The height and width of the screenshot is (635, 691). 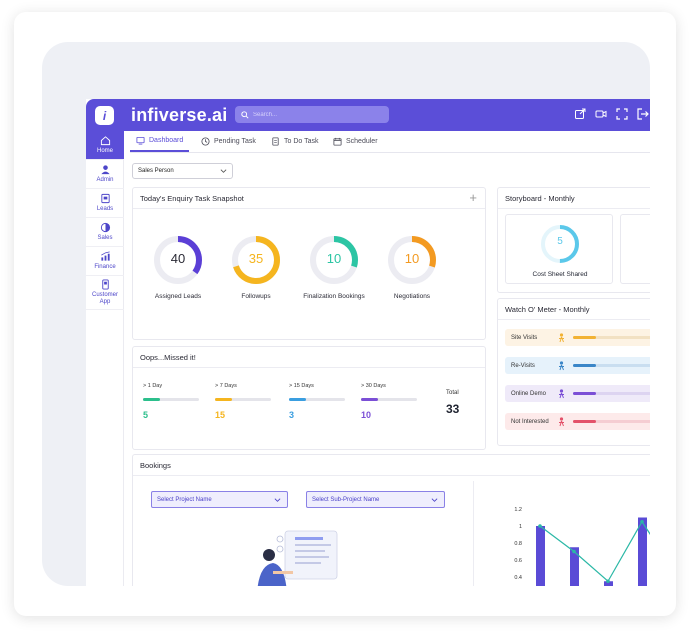 I want to click on missed-column: > 30 Days 10, so click(x=390, y=401).